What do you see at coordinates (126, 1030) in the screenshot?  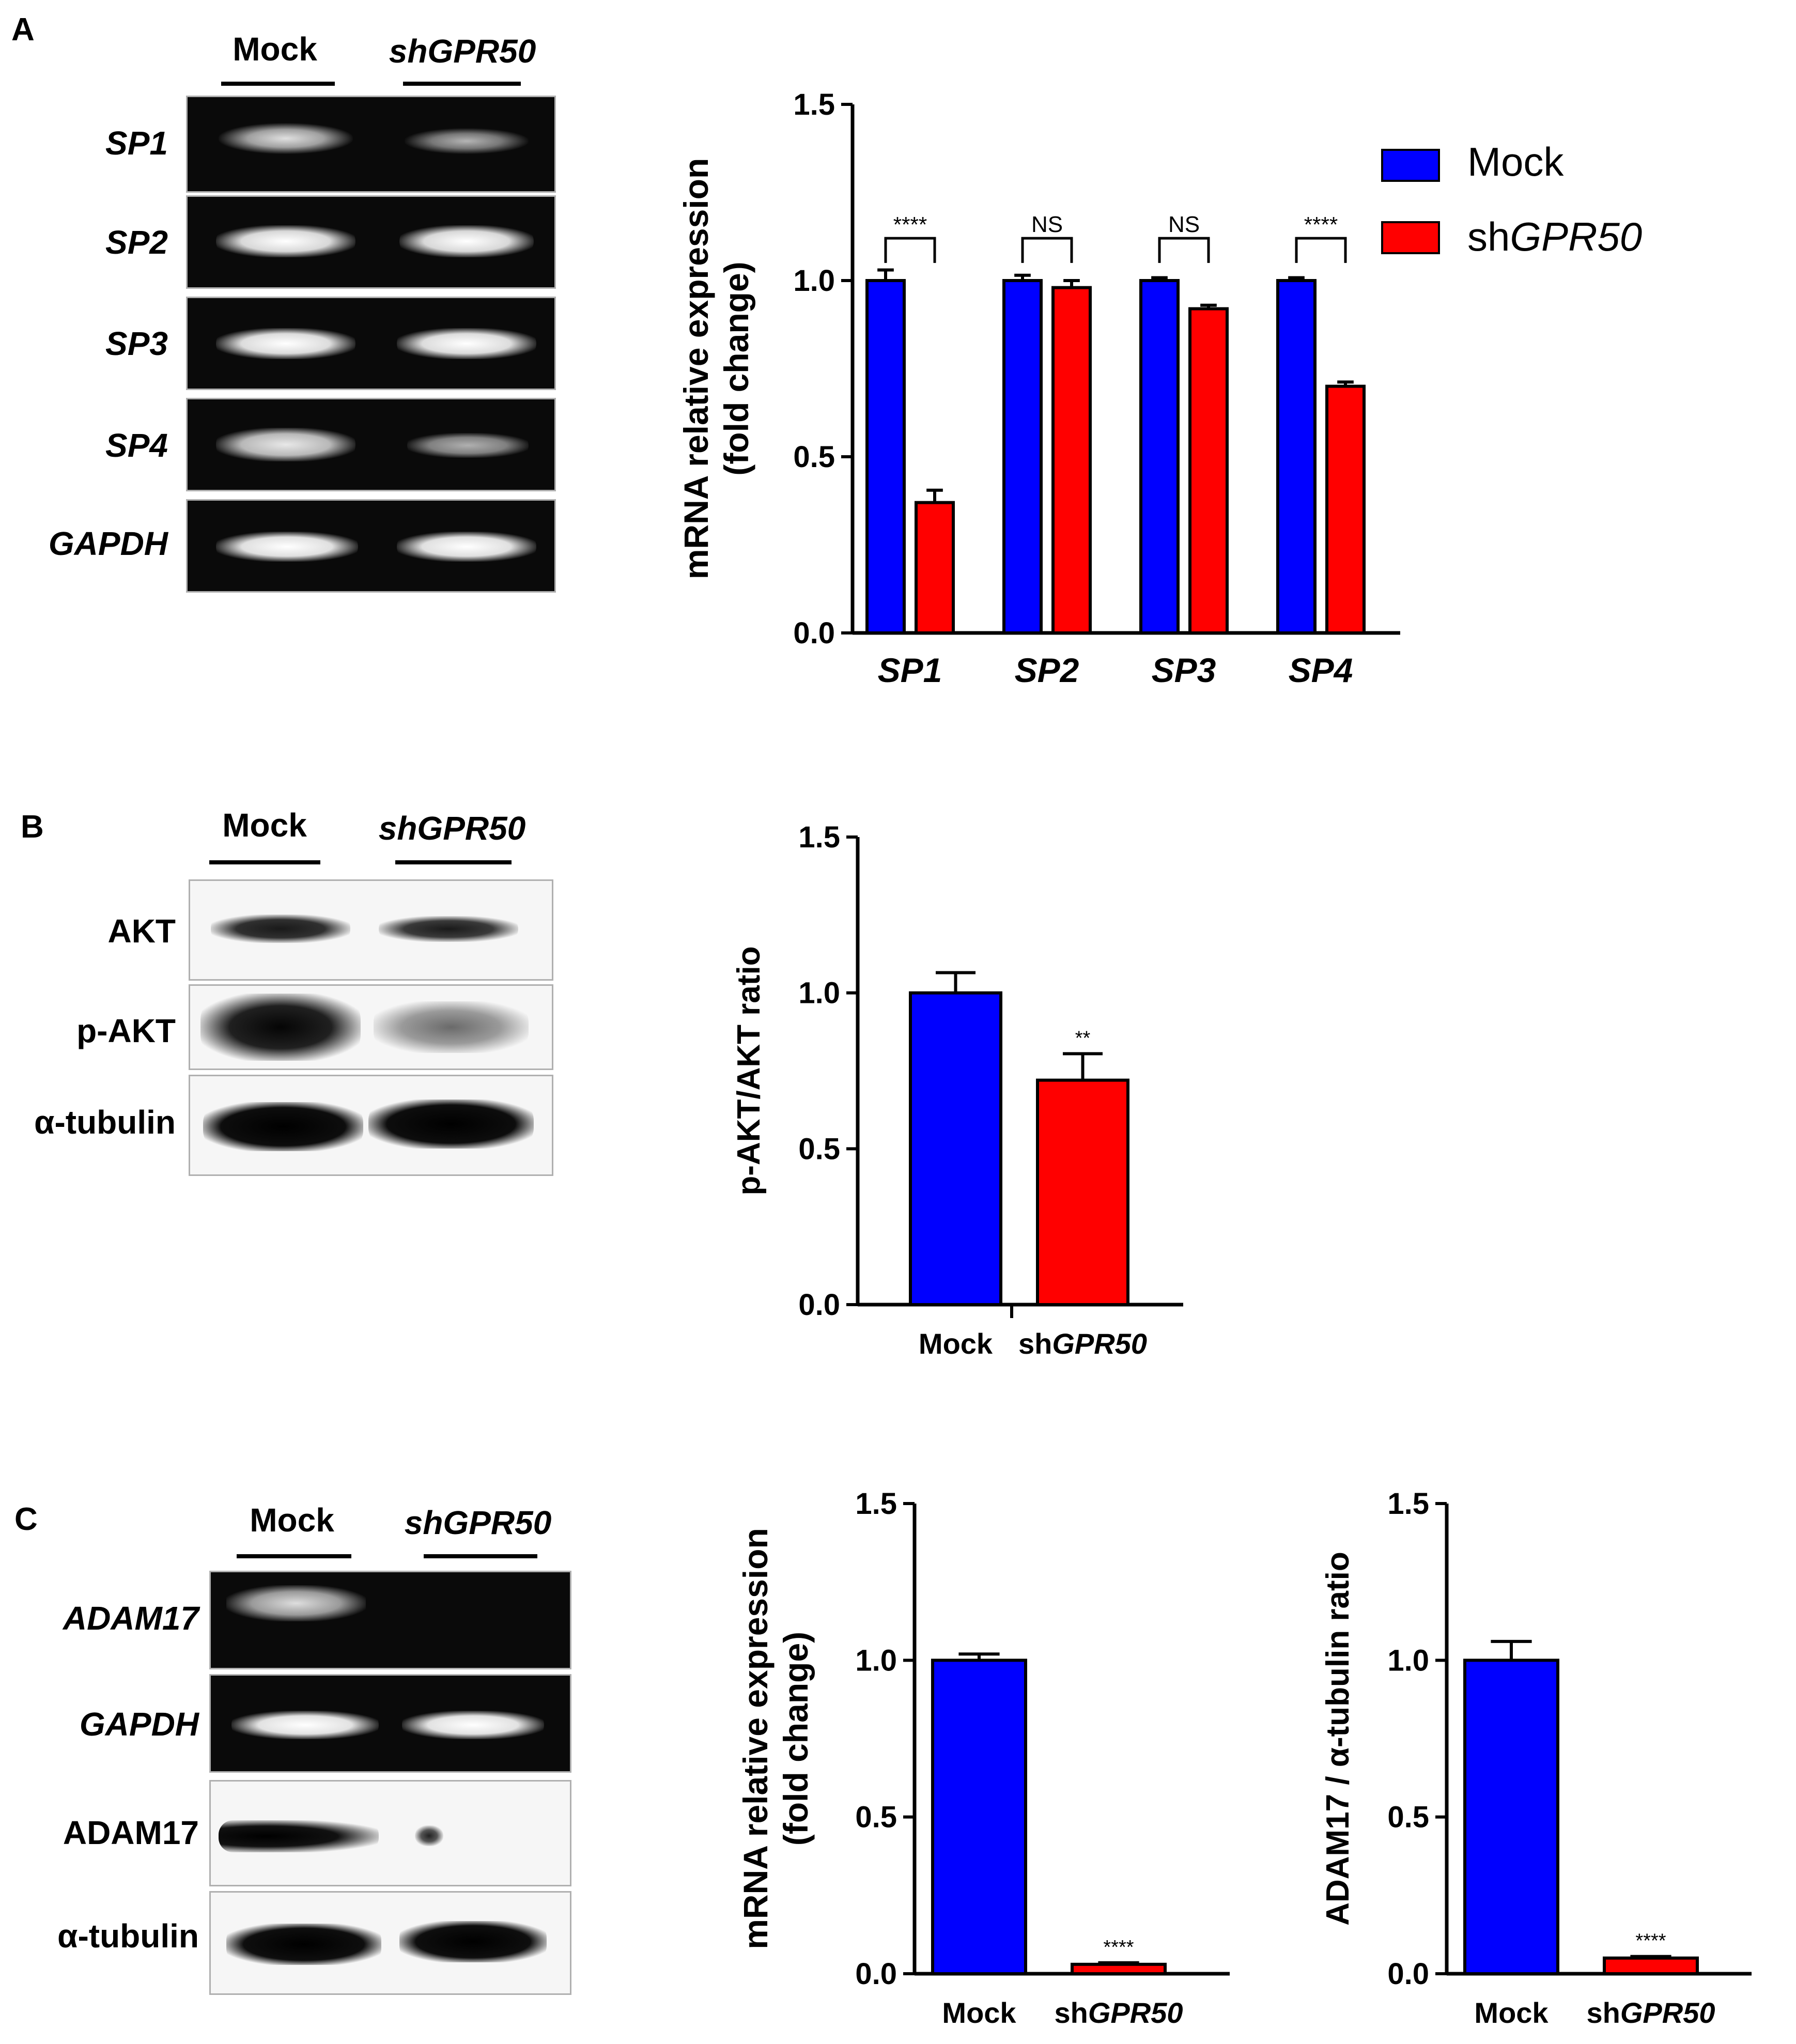 I see `blot-b-row-label: p-AKT` at bounding box center [126, 1030].